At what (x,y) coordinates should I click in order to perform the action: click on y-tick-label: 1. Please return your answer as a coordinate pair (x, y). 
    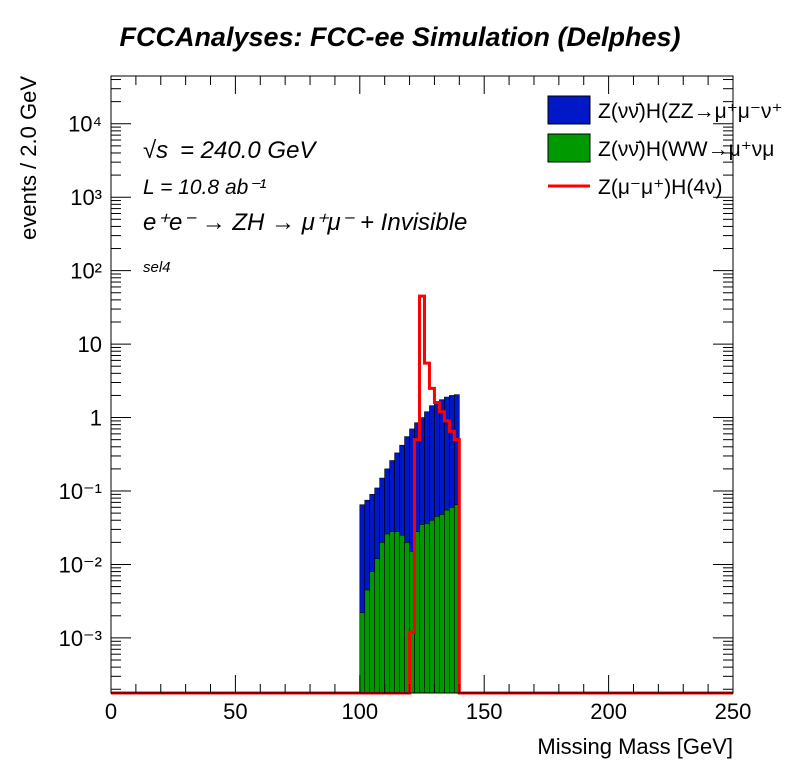
    Looking at the image, I should click on (96, 418).